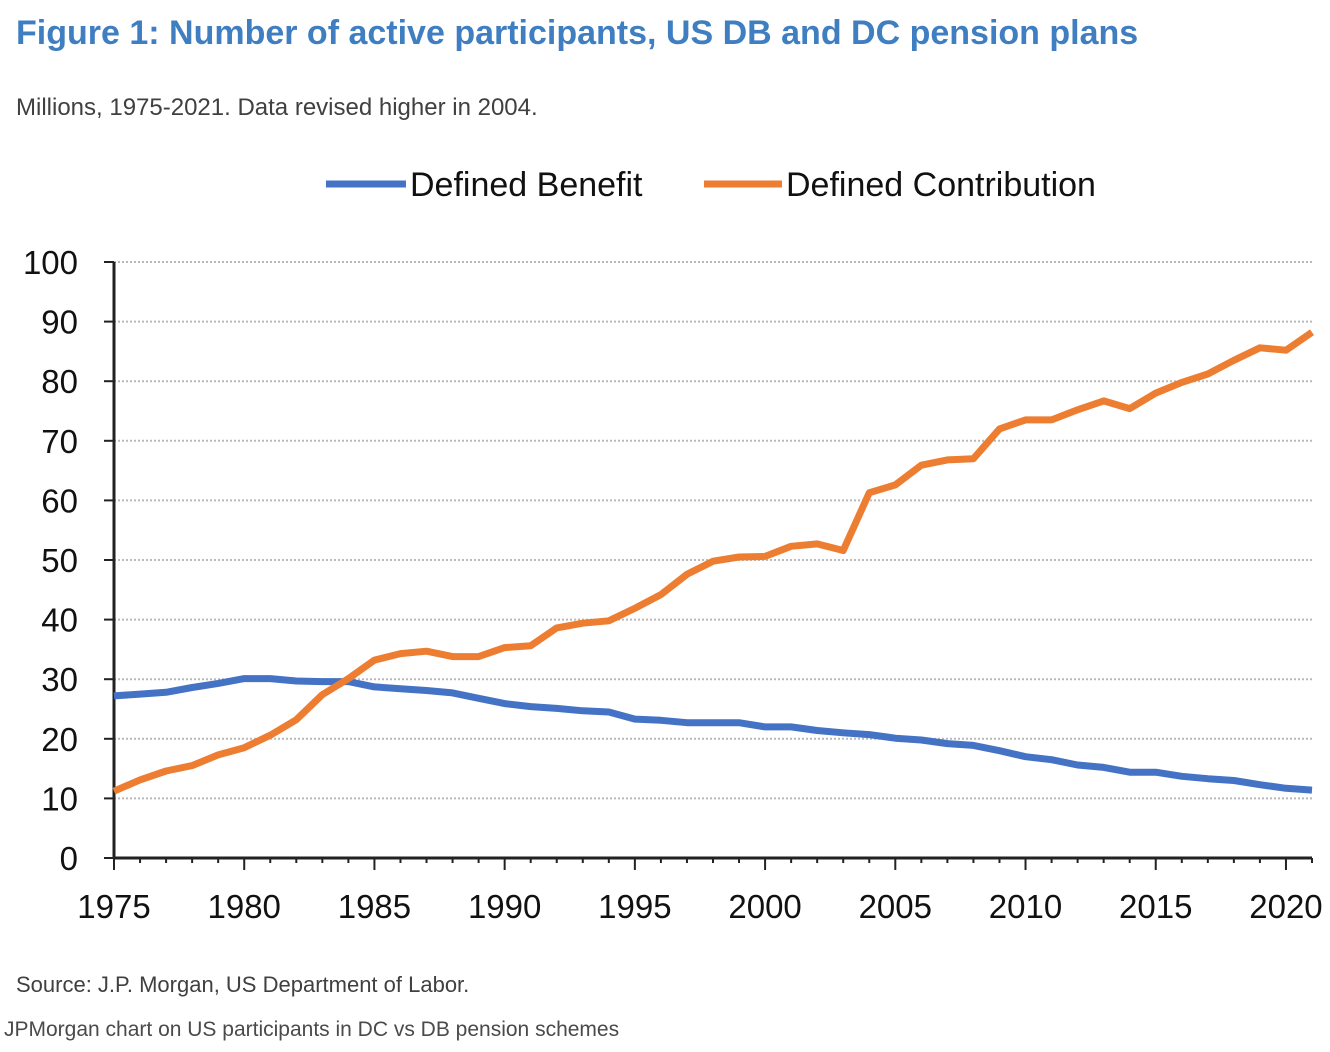  I want to click on x-tick-label-2000: 2000, so click(764, 906).